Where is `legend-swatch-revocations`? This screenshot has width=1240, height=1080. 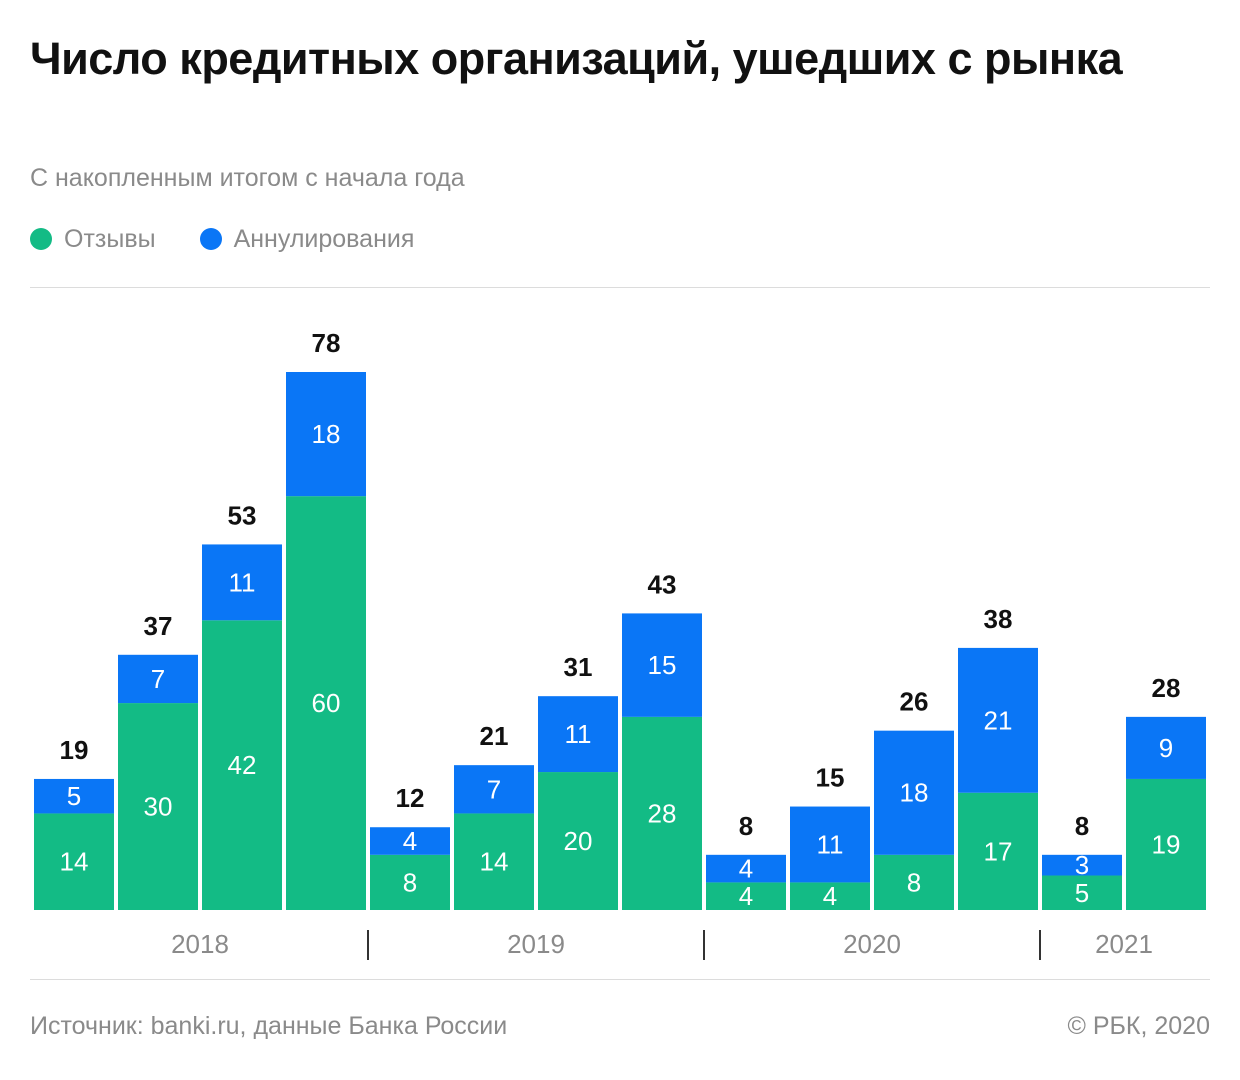 legend-swatch-revocations is located at coordinates (41, 239).